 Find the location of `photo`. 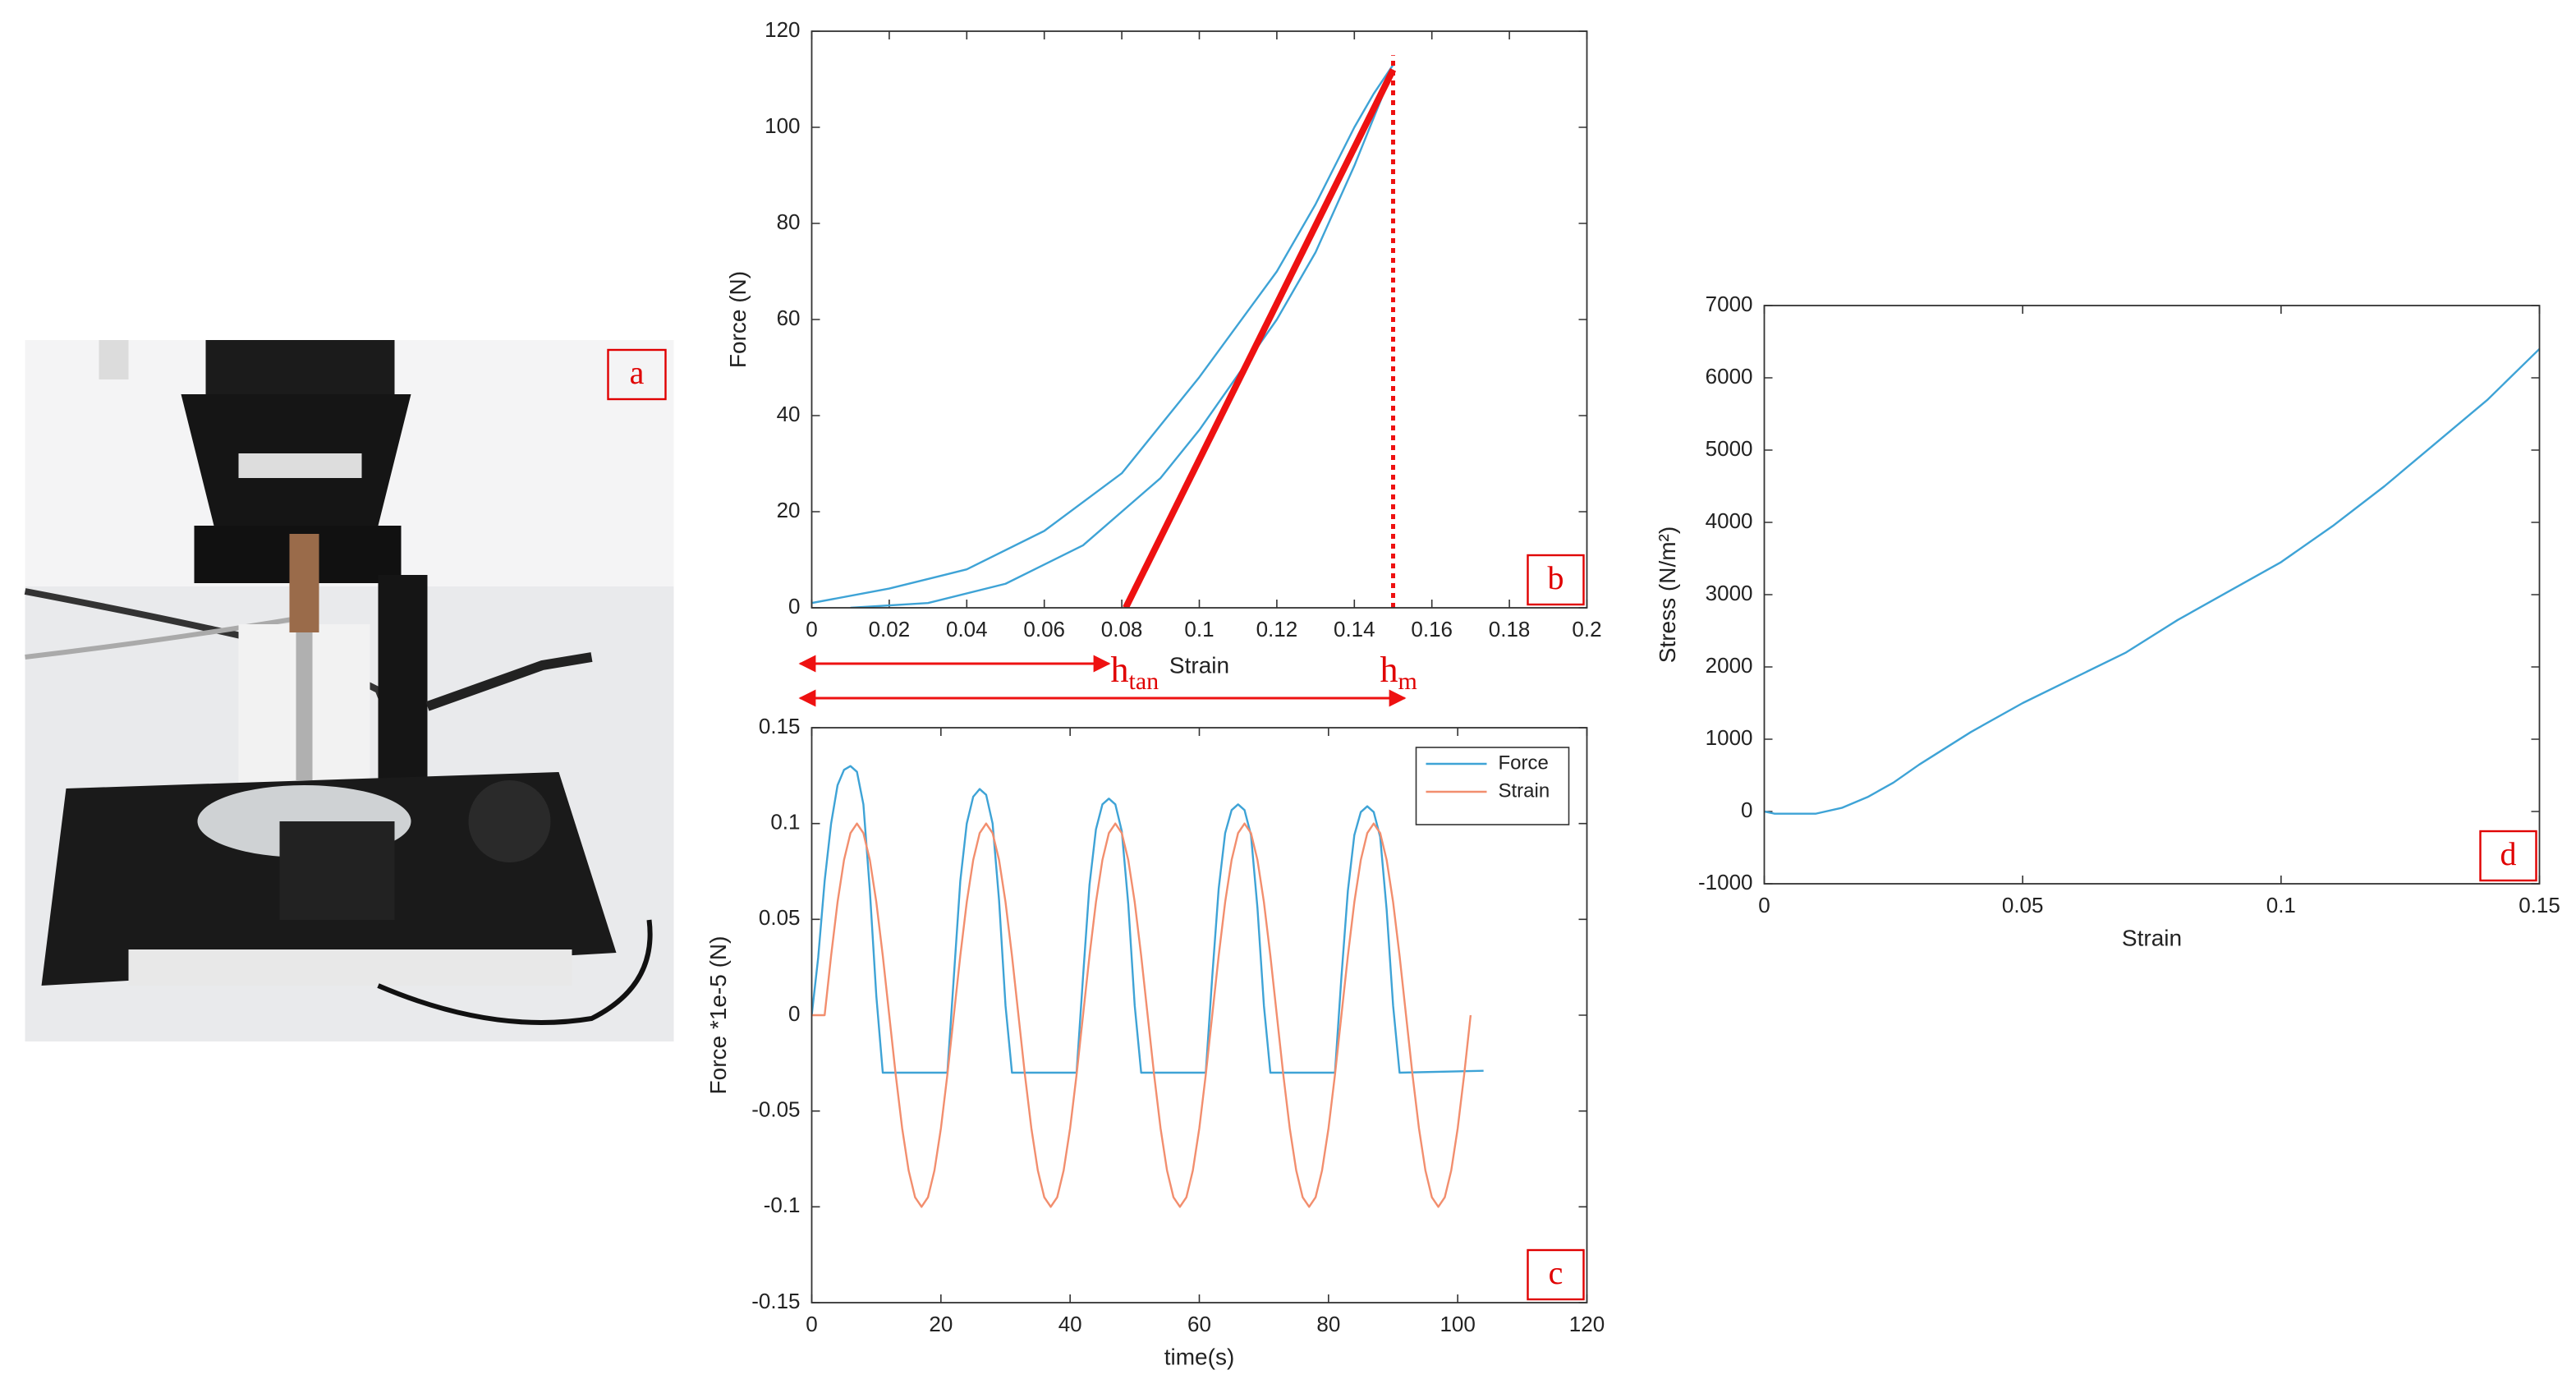

photo is located at coordinates (349, 690).